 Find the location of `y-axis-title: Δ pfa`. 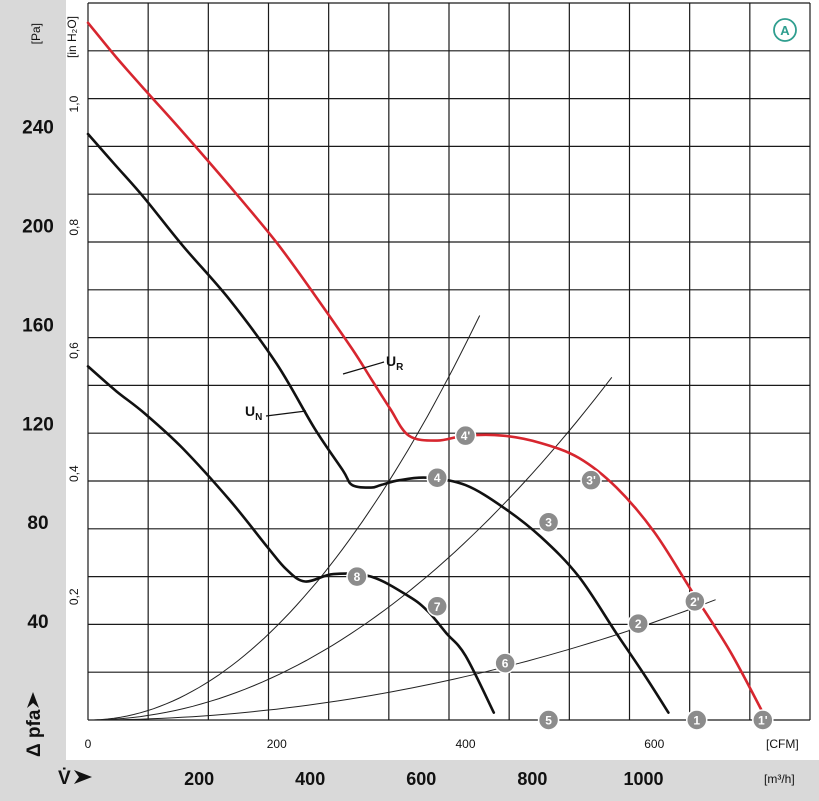

y-axis-title: Δ pfa is located at coordinates (34, 724).